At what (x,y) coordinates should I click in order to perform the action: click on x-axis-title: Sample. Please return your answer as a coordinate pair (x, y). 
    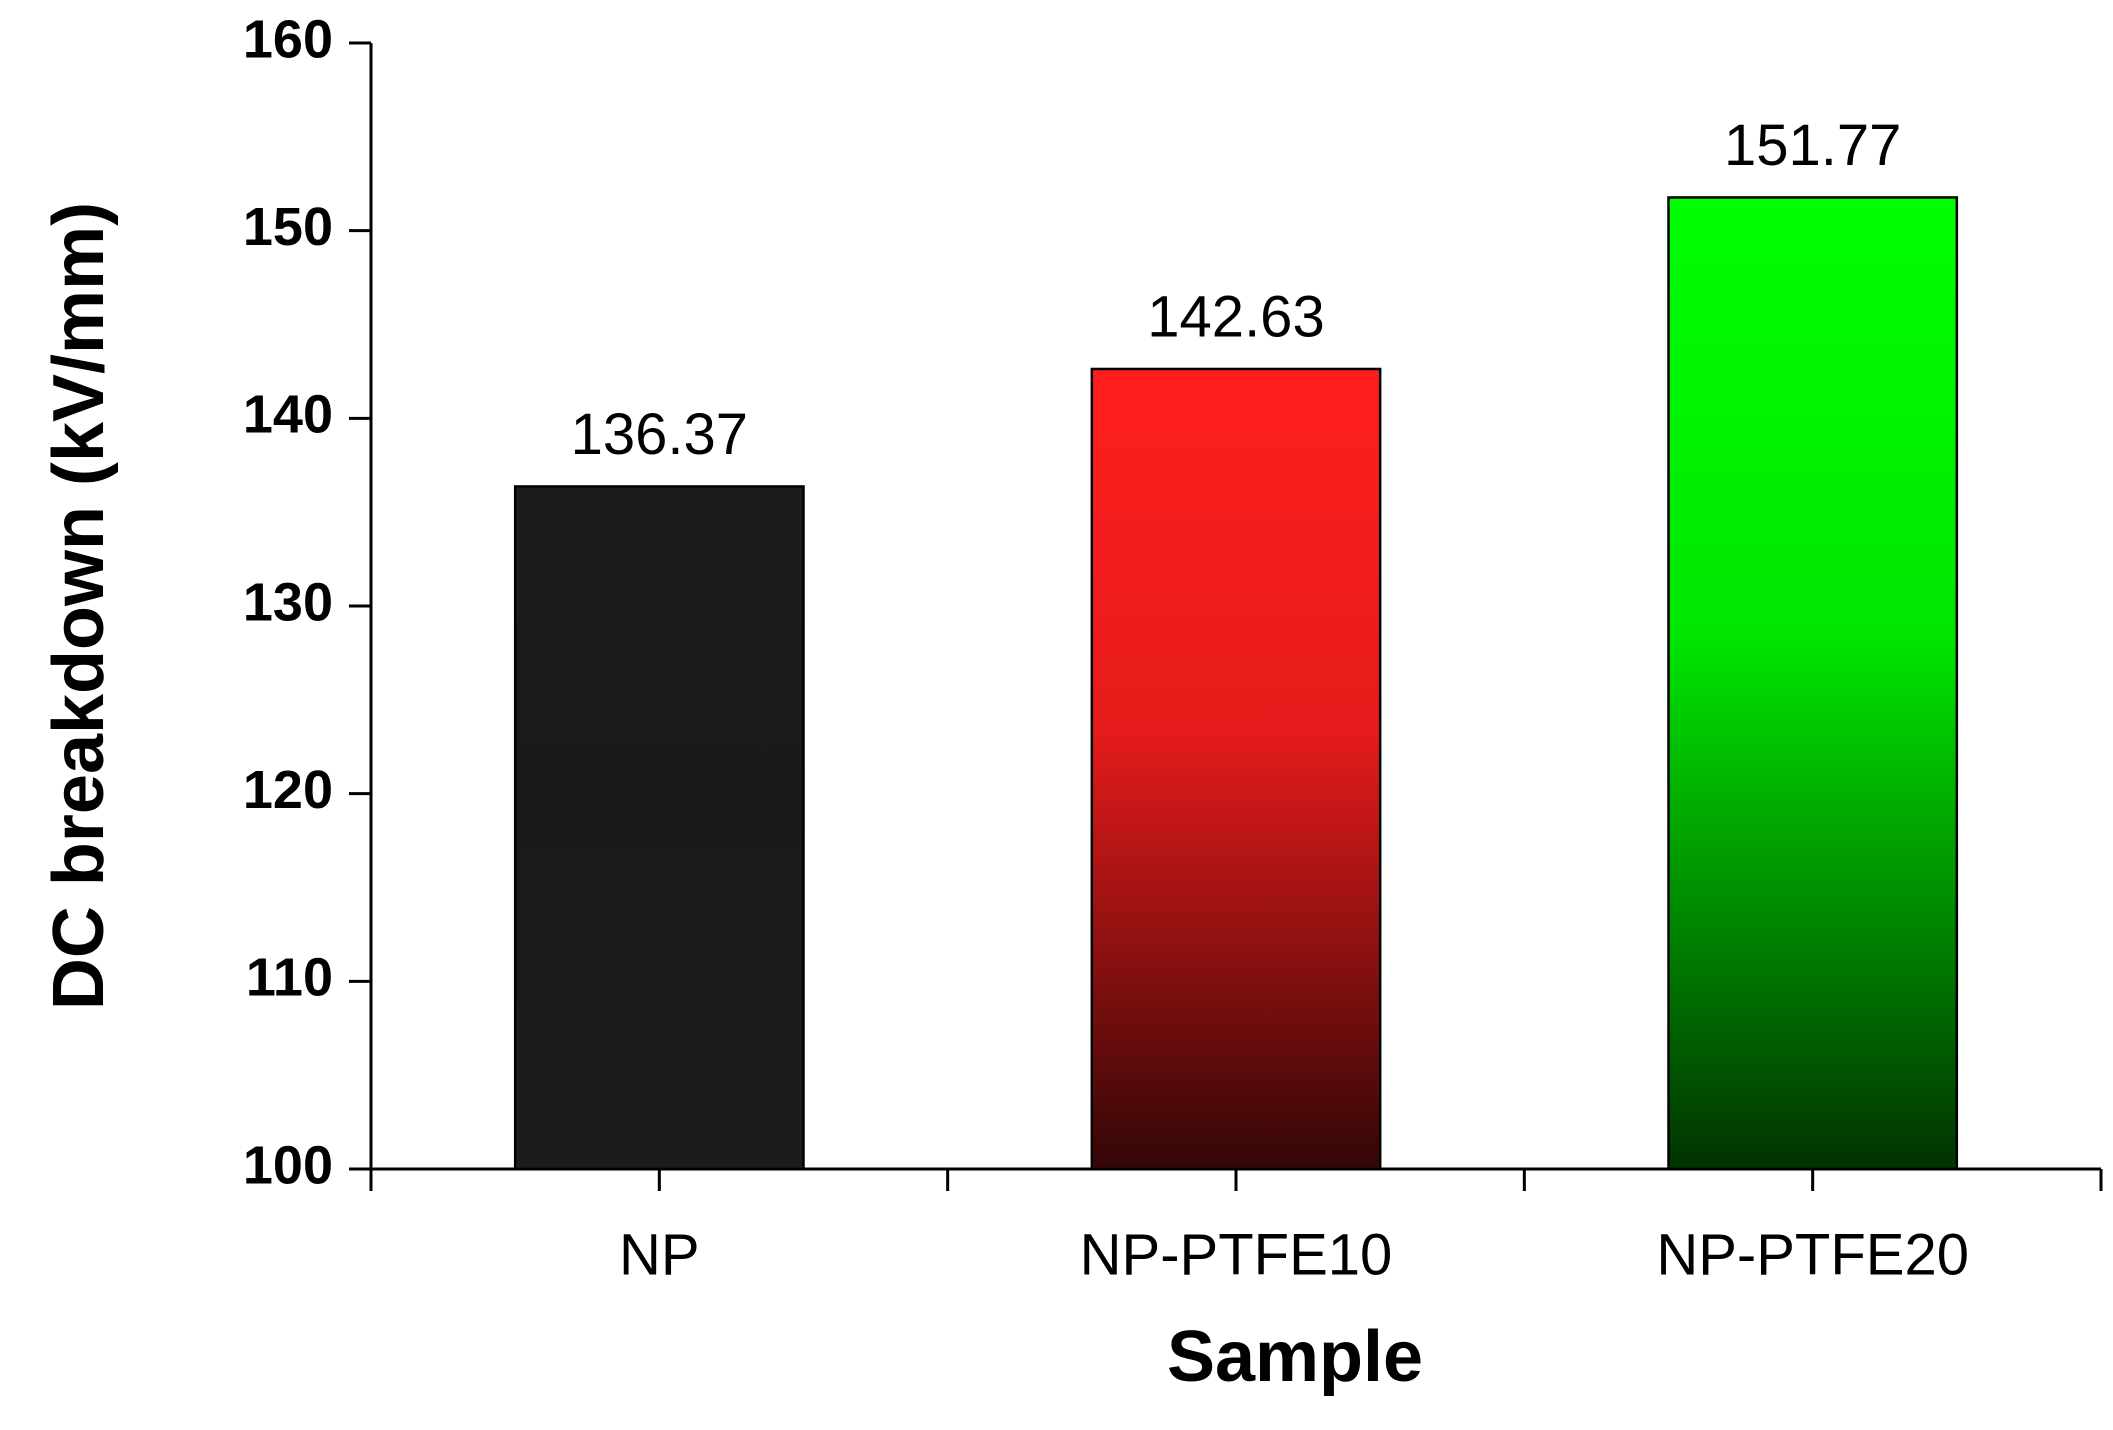
    Looking at the image, I should click on (1295, 1357).